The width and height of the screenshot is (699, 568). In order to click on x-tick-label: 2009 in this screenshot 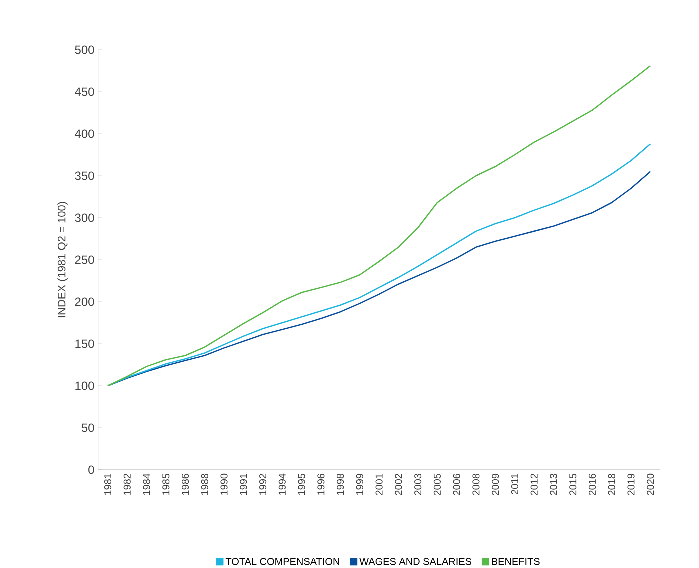, I will do `click(496, 485)`.